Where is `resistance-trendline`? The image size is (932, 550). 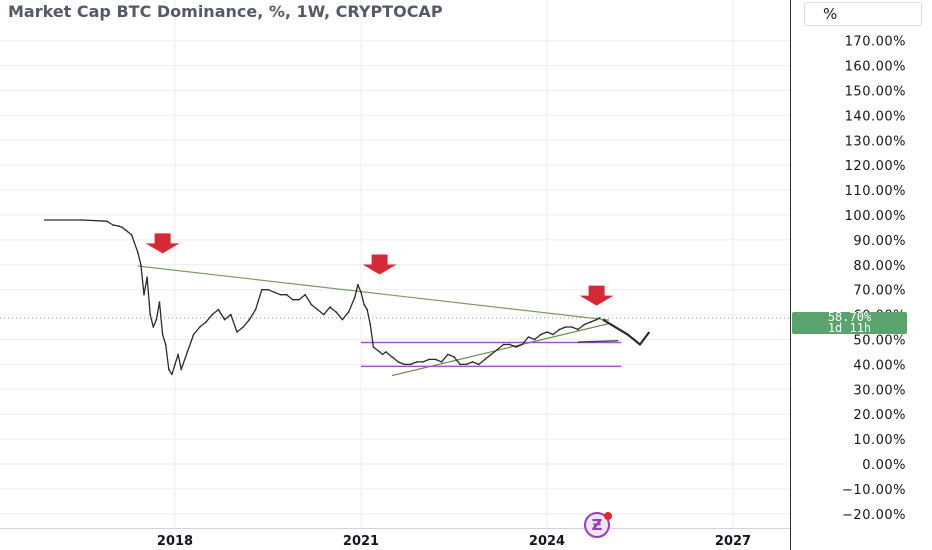
resistance-trendline is located at coordinates (373, 293).